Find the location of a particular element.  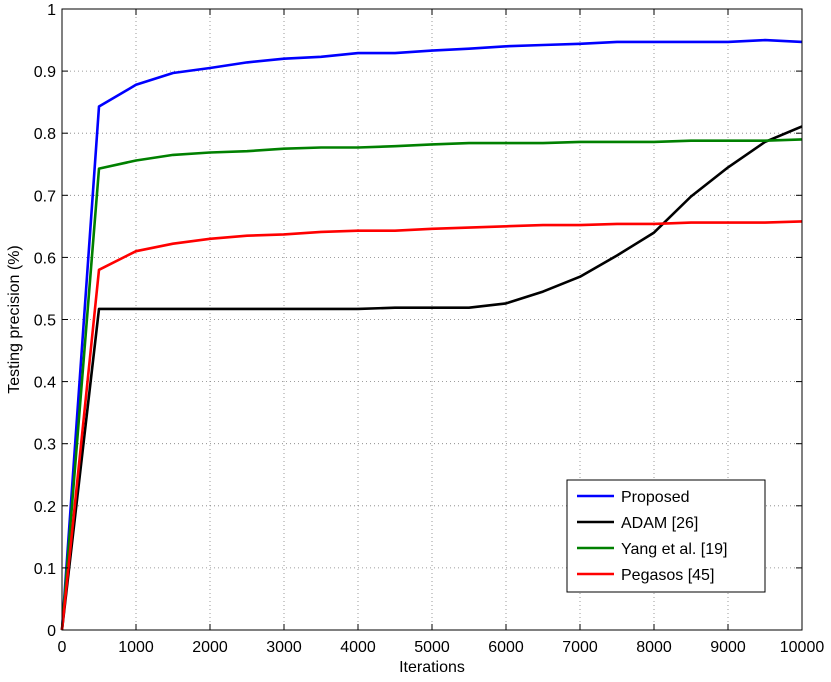

y-tick-label: 0.9 is located at coordinates (45, 72).